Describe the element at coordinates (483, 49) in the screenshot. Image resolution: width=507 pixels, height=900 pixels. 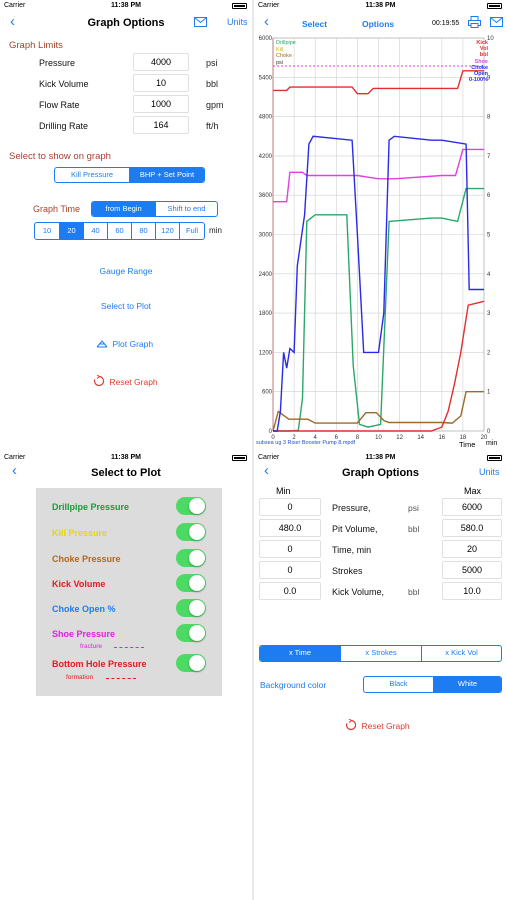
I see `legend-vol: Vol` at that location.